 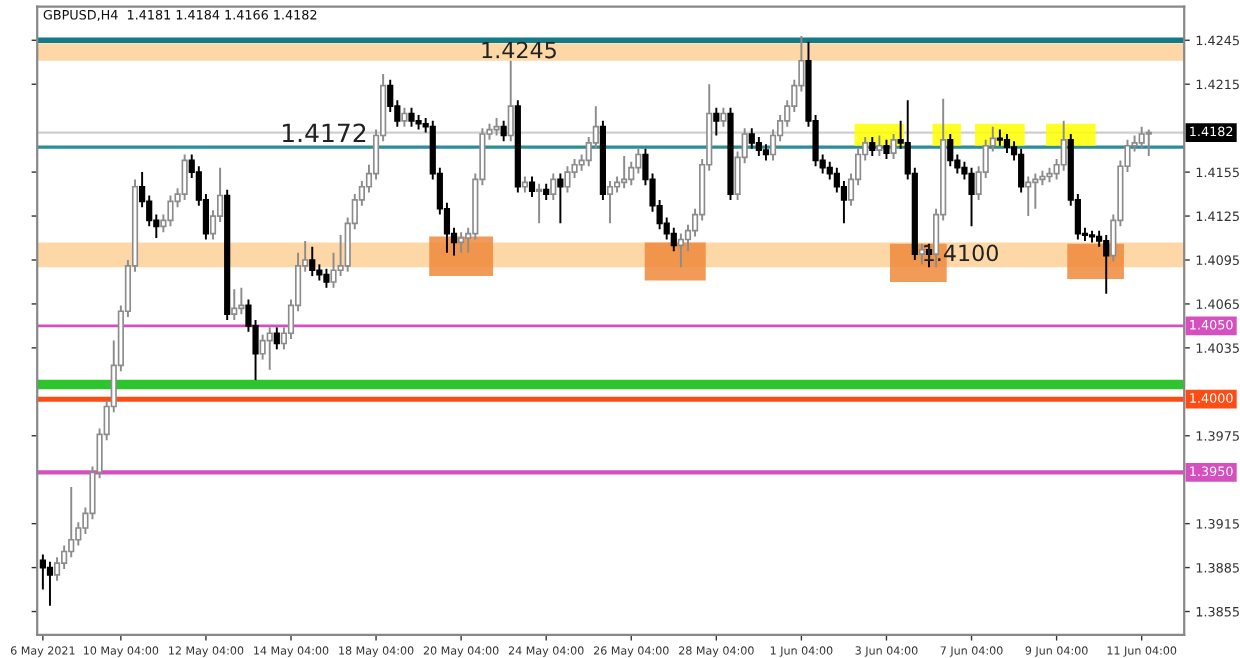 What do you see at coordinates (324, 132) in the screenshot?
I see `annotation: 1.4172` at bounding box center [324, 132].